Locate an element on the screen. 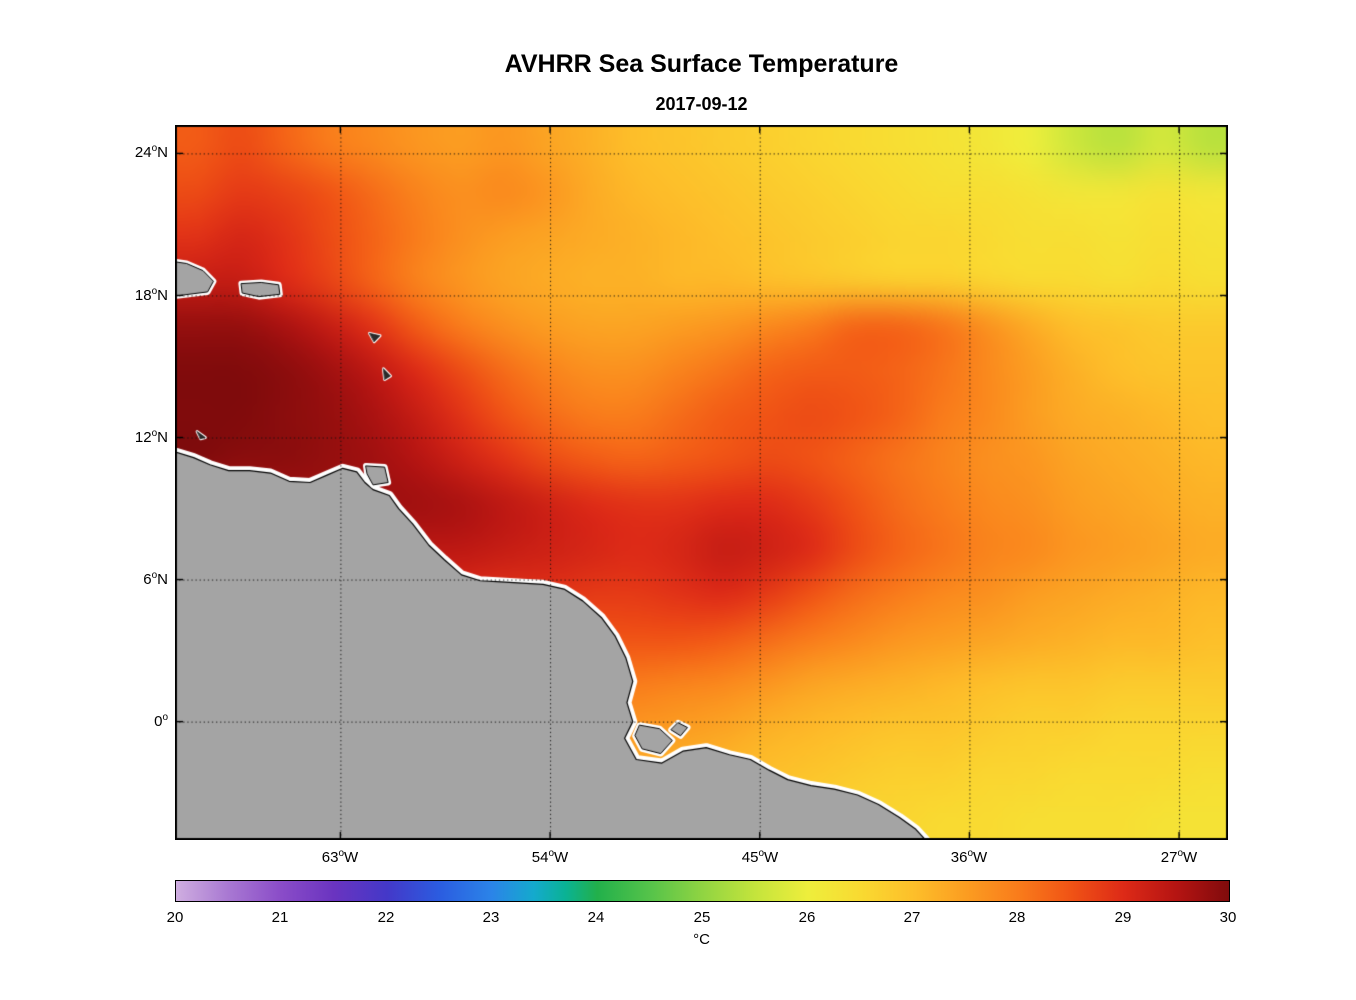  lon-tick-label: 54oW is located at coordinates (550, 857).